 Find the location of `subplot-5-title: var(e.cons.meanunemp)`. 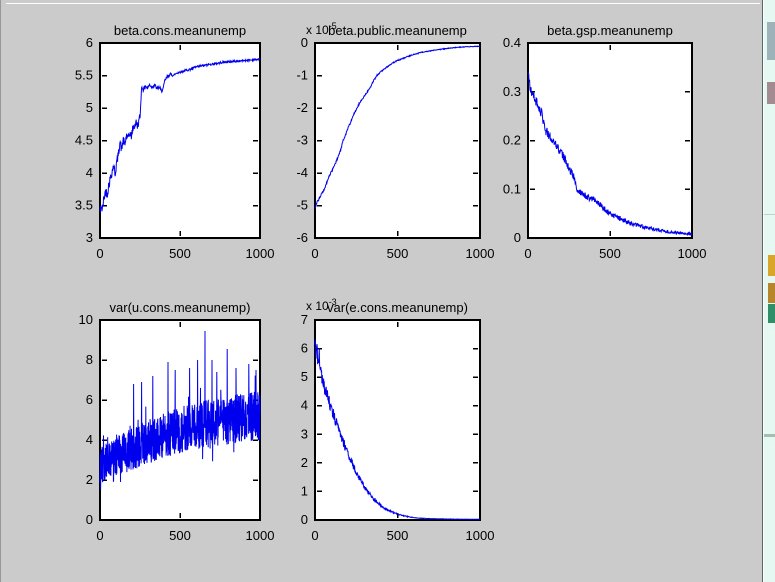

subplot-5-title: var(e.cons.meanunemp) is located at coordinates (397, 307).